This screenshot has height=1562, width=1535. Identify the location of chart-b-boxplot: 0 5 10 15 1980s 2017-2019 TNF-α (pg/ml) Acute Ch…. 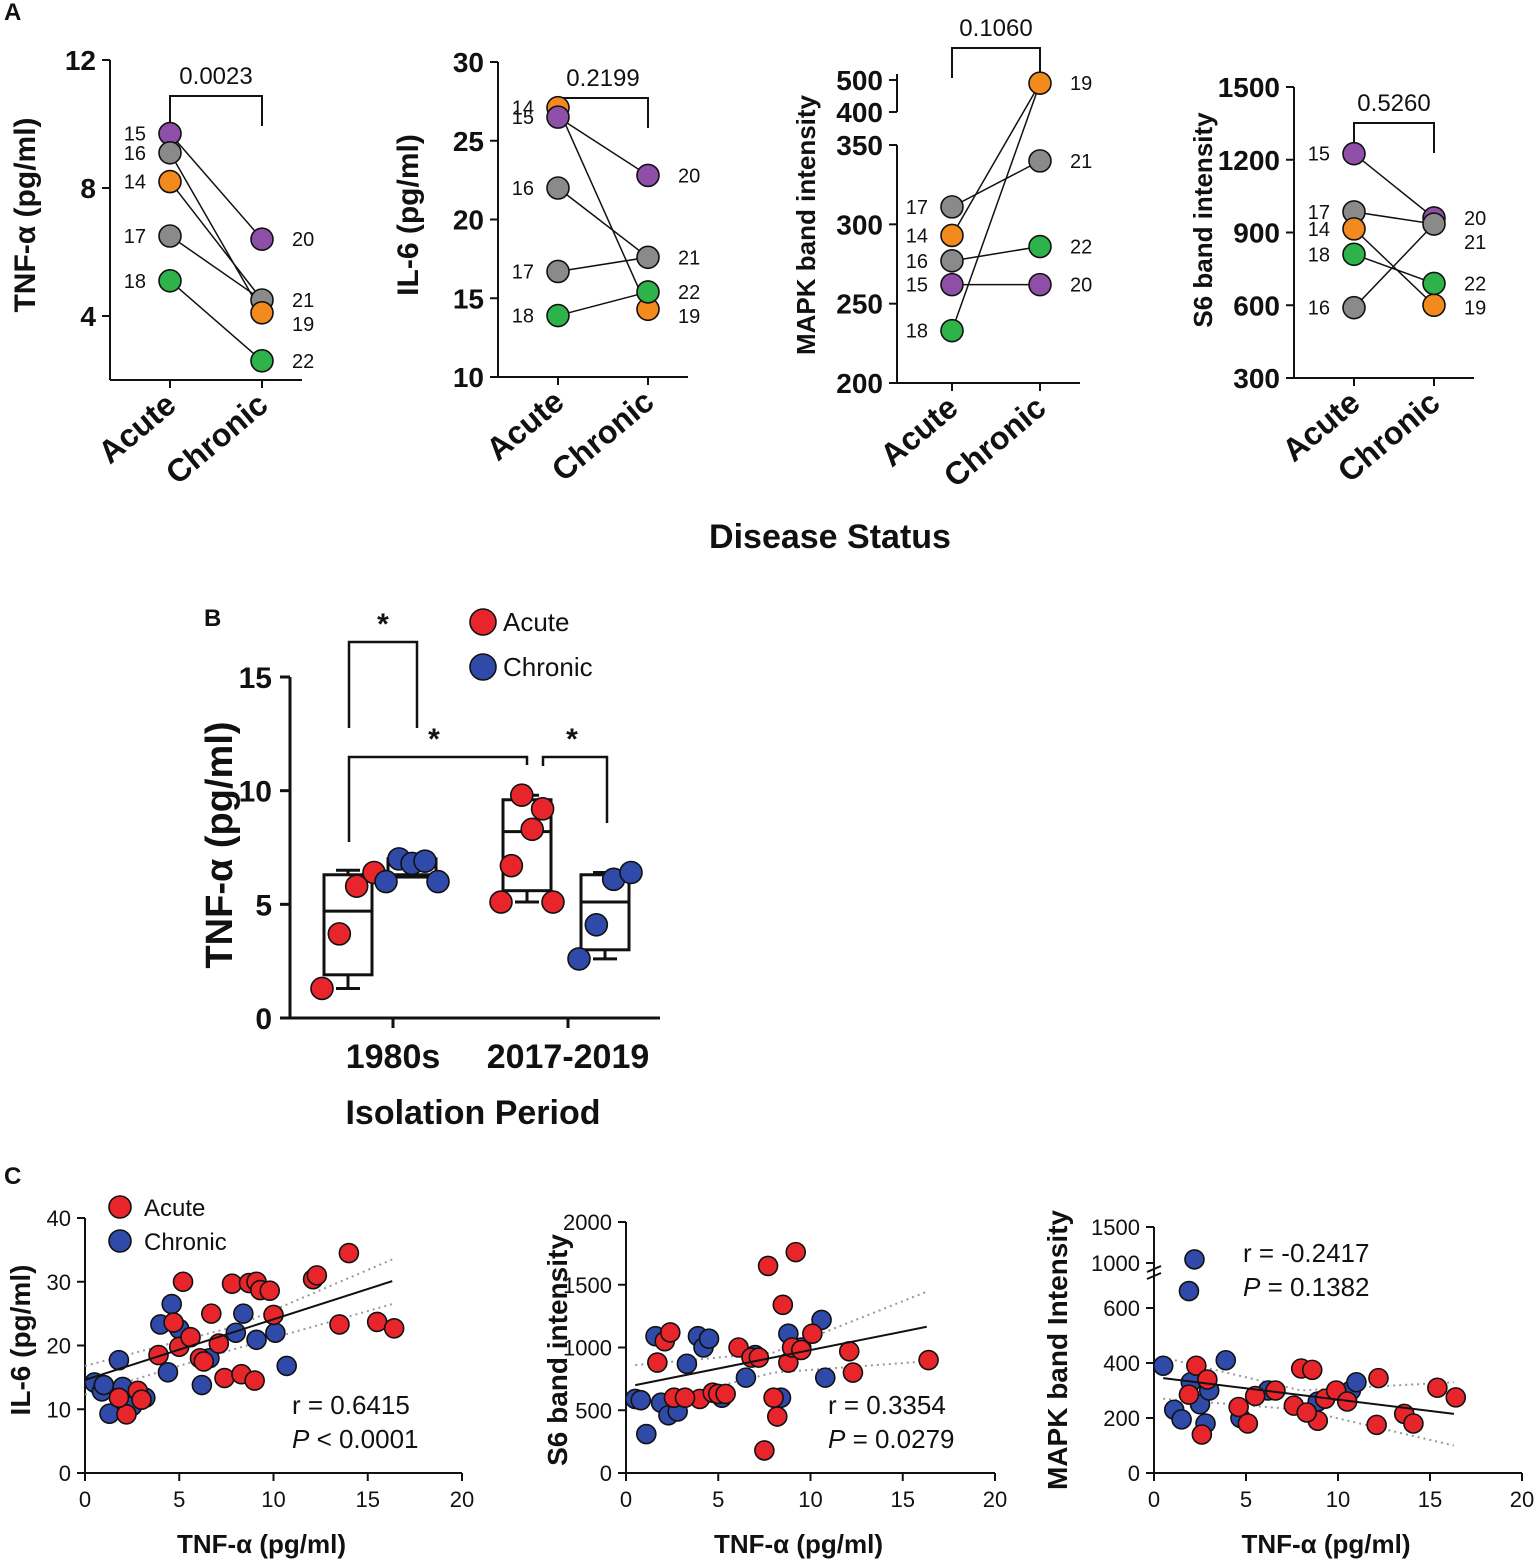
(429, 841).